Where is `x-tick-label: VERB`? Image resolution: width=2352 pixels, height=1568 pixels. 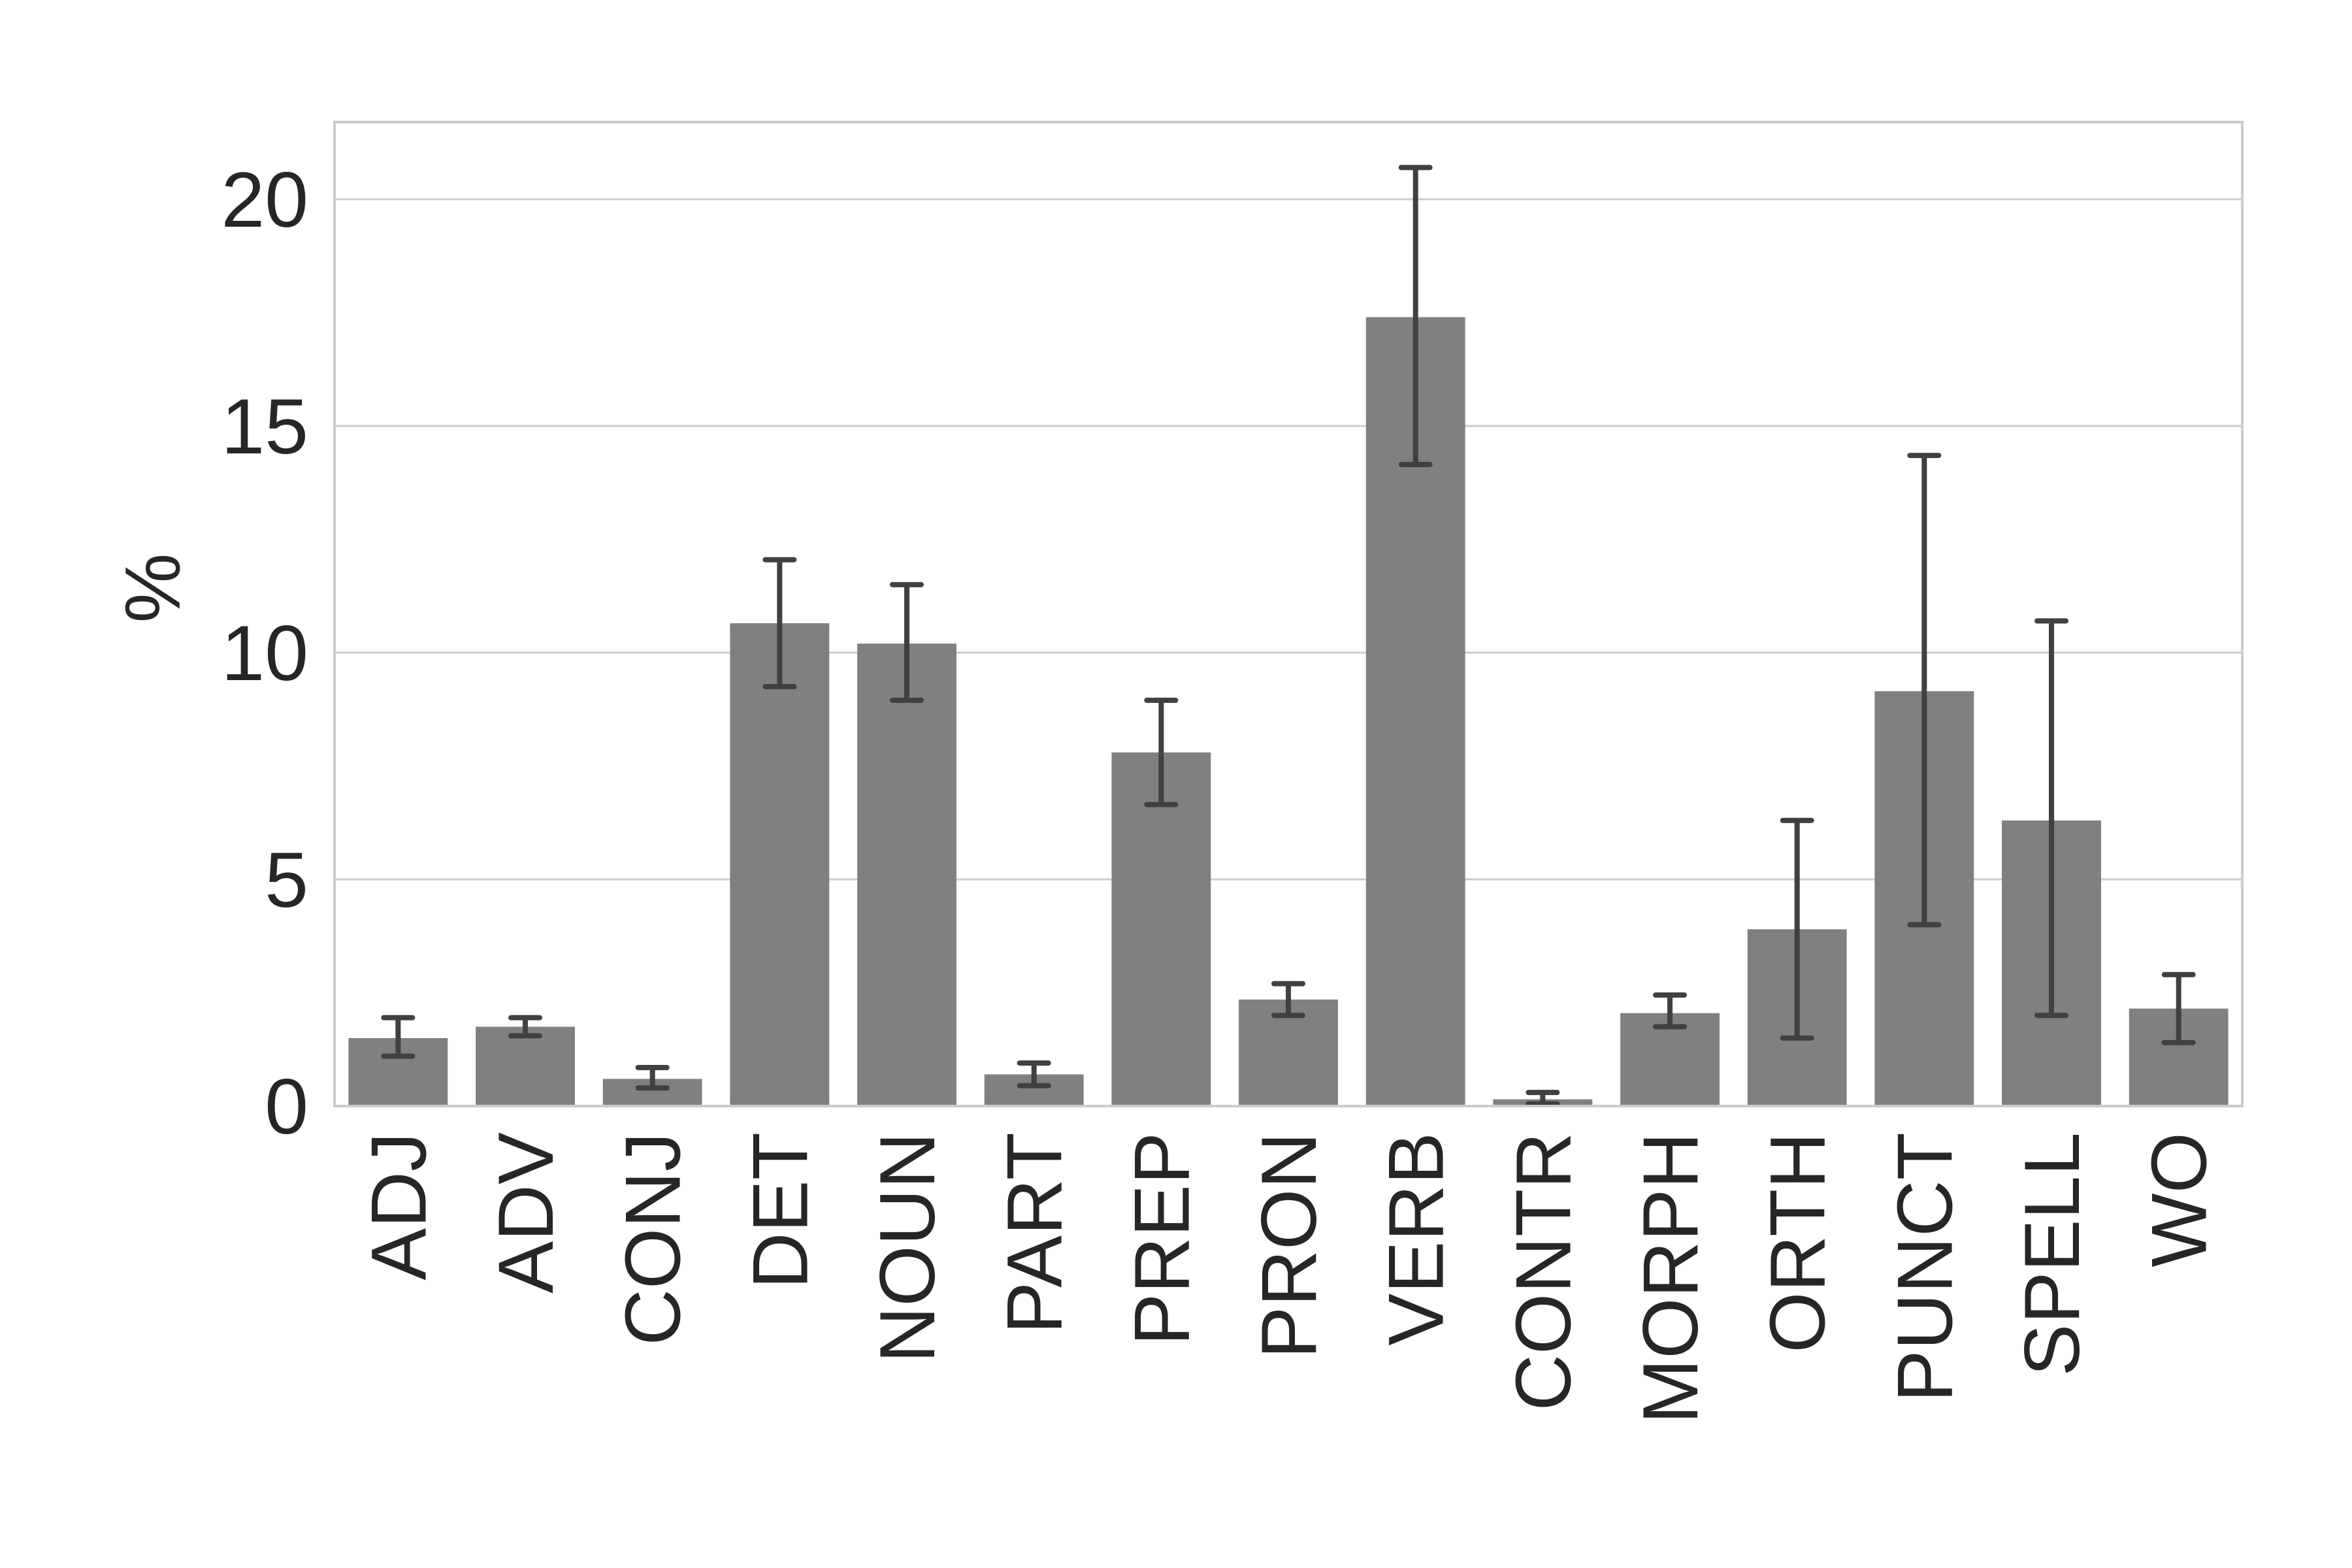 x-tick-label: VERB is located at coordinates (1416, 1239).